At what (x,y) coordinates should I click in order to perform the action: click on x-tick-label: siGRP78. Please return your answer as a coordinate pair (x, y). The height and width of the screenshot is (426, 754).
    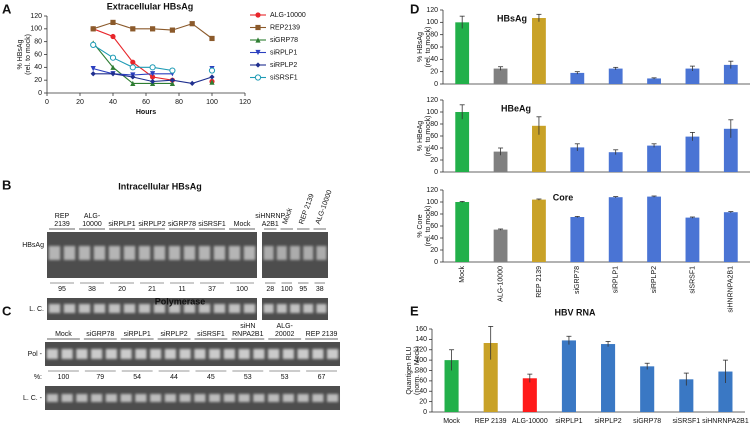
    Looking at the image, I should click on (647, 421).